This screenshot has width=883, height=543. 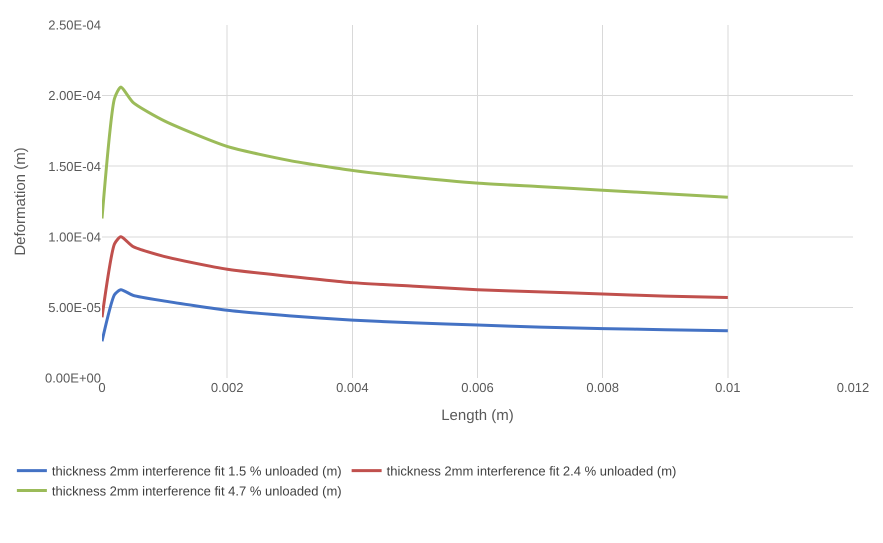 What do you see at coordinates (197, 491) in the screenshot?
I see `legend-label: thickness 2mm interference fit 4.7 % unloaded (m)` at bounding box center [197, 491].